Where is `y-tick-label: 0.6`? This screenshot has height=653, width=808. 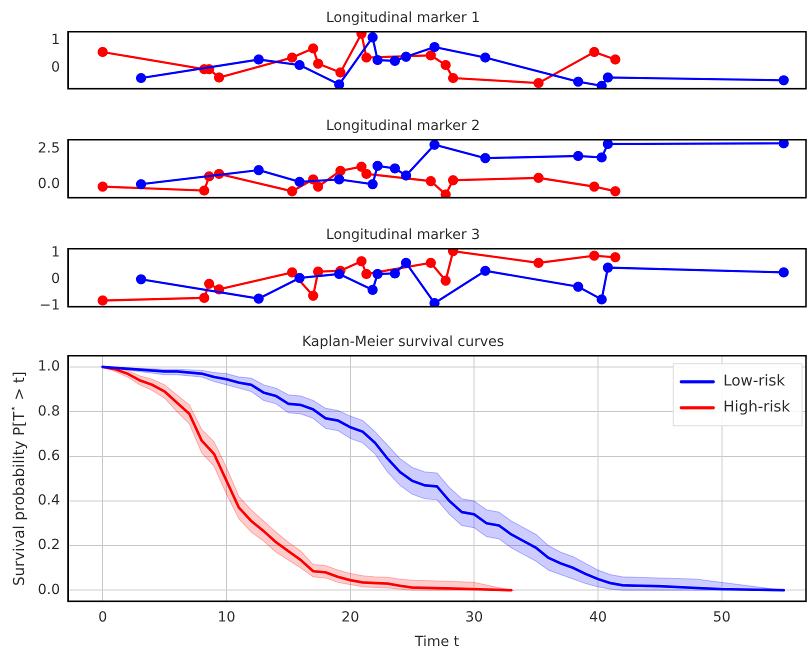
y-tick-label: 0.6 is located at coordinates (49, 456).